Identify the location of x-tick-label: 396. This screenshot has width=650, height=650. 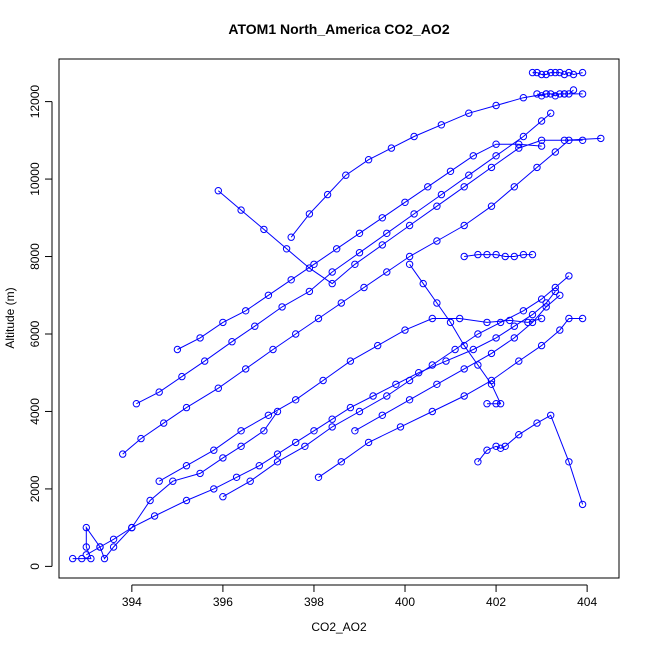
(223, 602).